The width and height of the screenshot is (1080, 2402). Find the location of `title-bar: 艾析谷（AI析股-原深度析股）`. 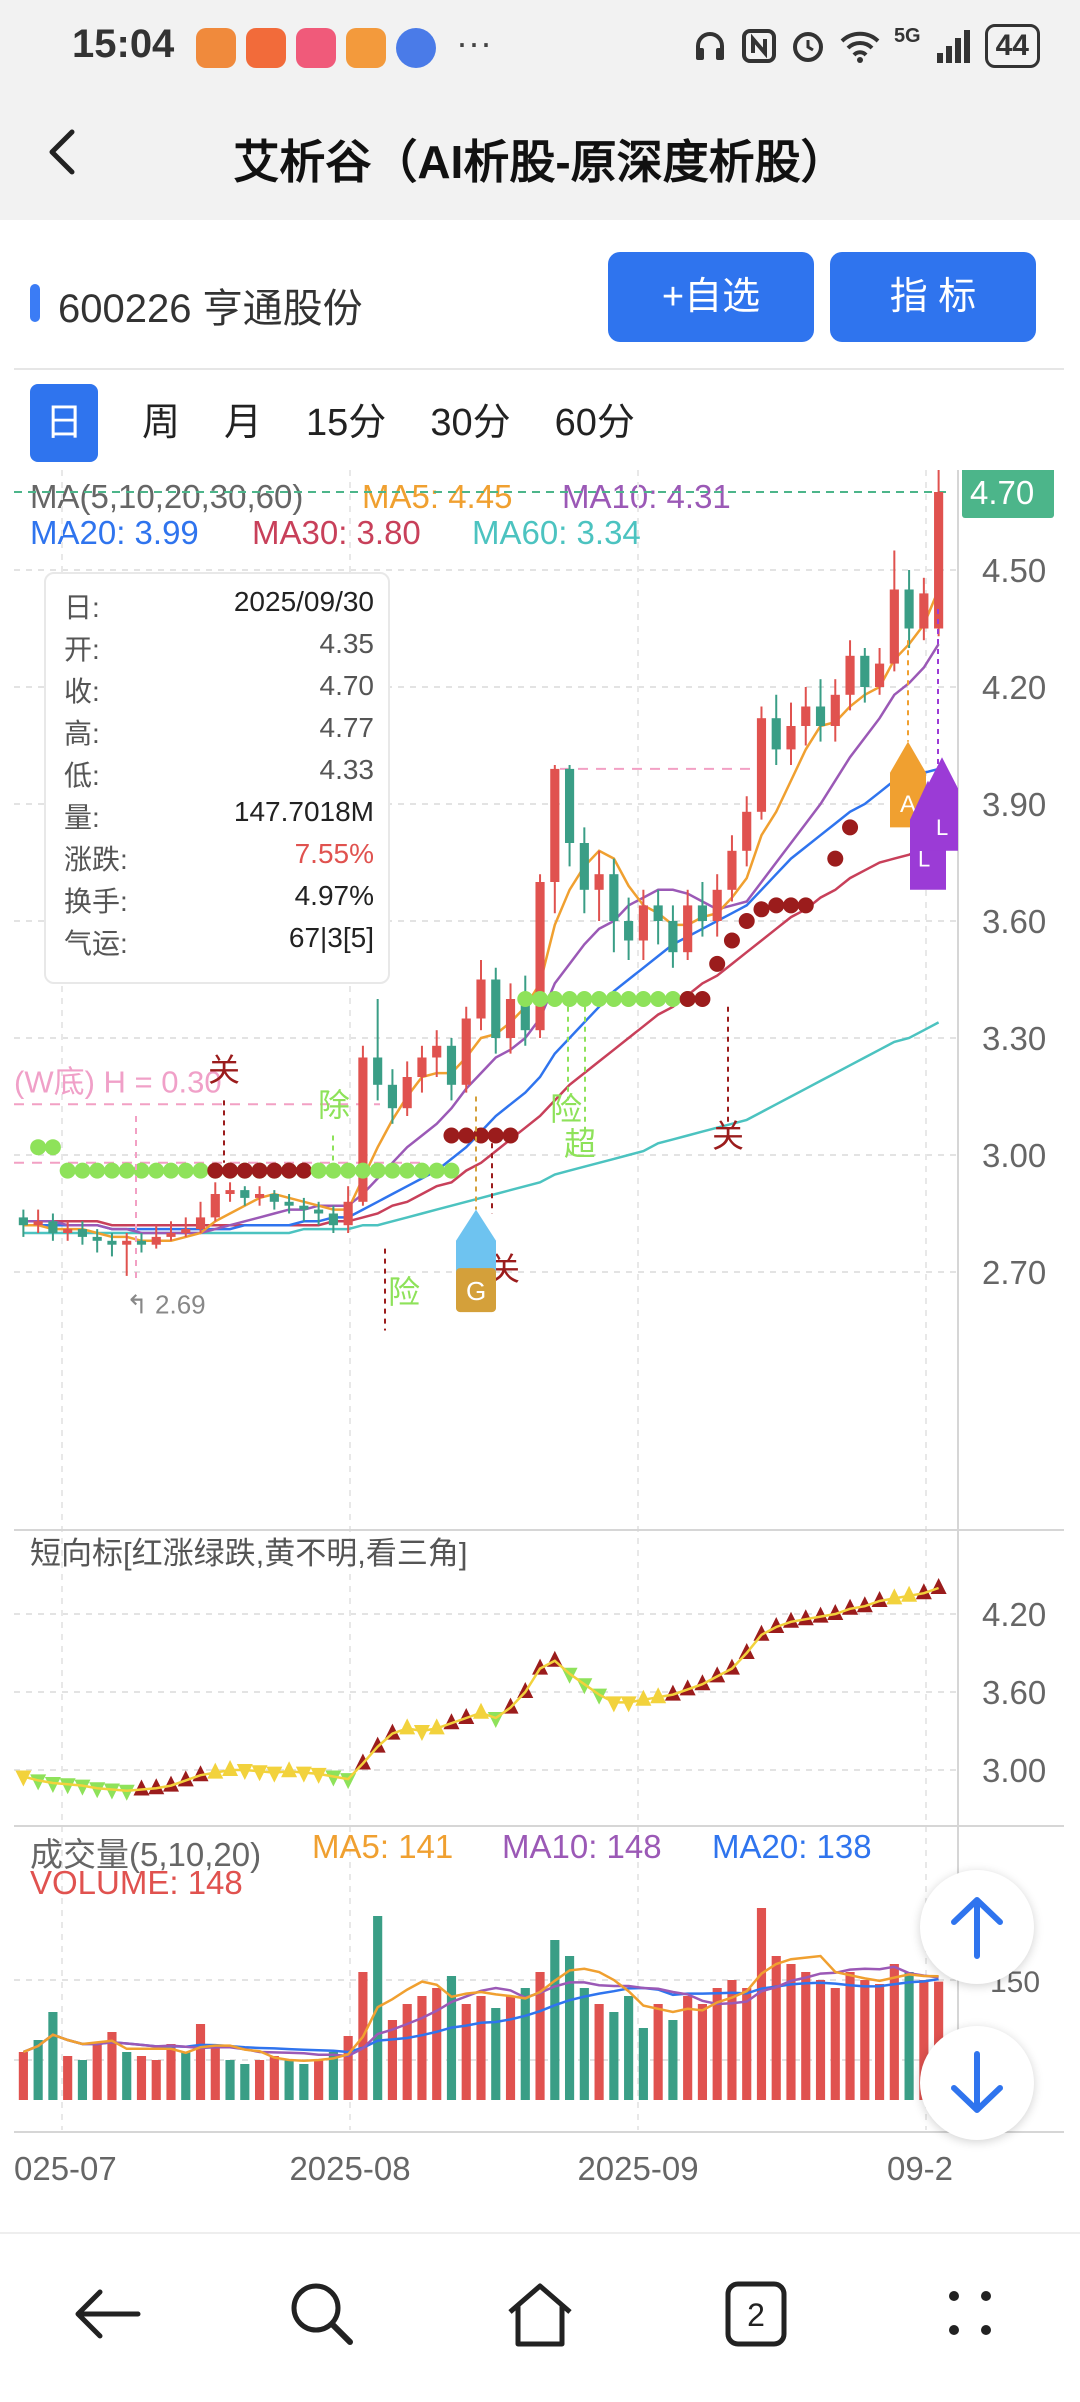

title-bar: 艾析谷（AI析股-原深度析股） is located at coordinates (540, 158).